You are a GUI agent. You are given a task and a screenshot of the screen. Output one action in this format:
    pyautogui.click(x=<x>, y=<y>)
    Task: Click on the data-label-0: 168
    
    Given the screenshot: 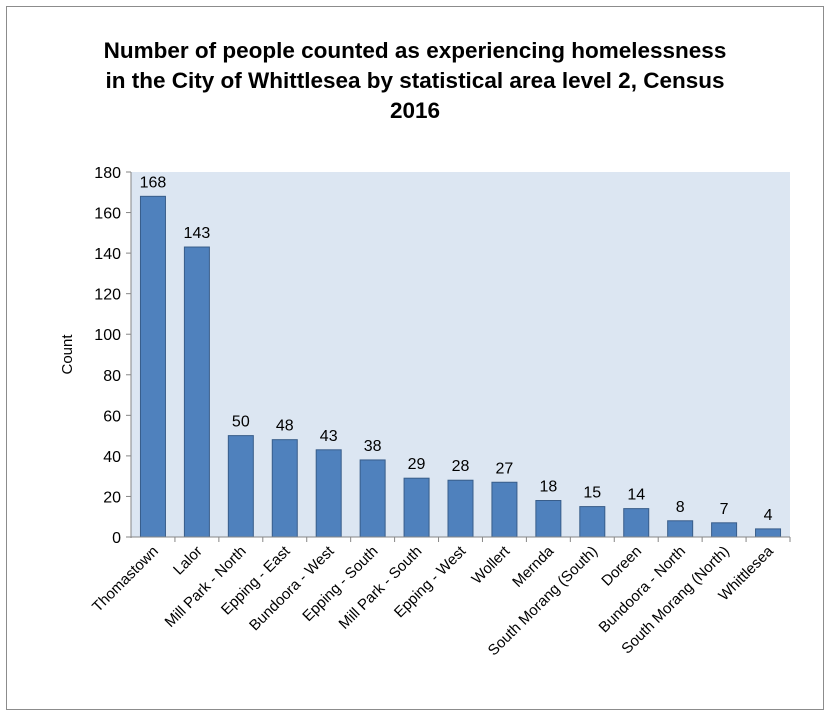 What is the action you would take?
    pyautogui.click(x=153, y=182)
    